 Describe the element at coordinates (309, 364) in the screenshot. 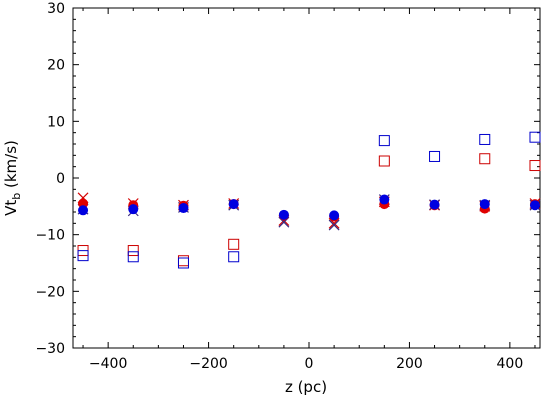

I see `x-tick-label: 0` at that location.